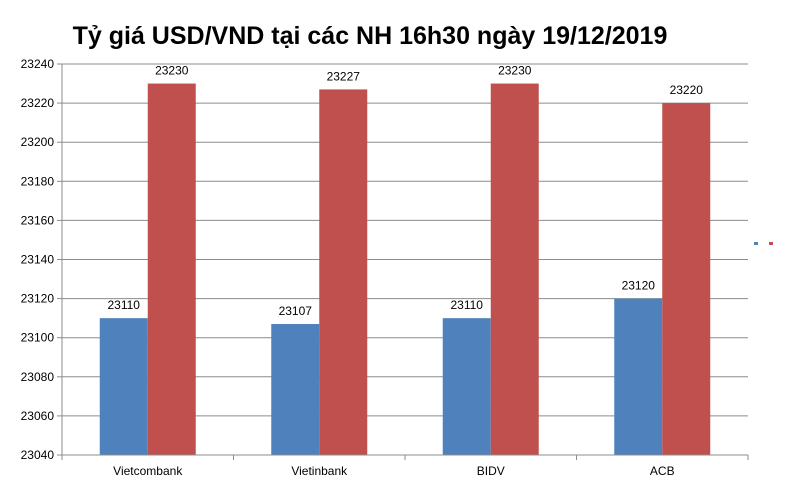 This screenshot has height=495, width=800. What do you see at coordinates (38, 416) in the screenshot?
I see `y-tick-label: 23060` at bounding box center [38, 416].